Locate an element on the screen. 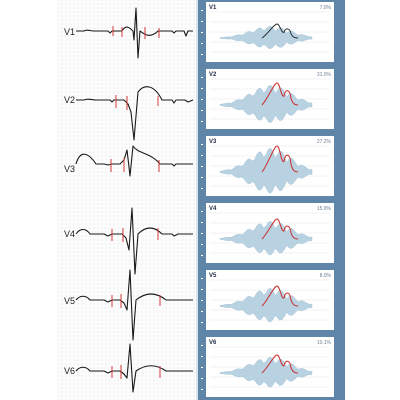 This screenshot has height=400, width=400. spectrum-panel-v5: V5 8.0% is located at coordinates (267, 300).